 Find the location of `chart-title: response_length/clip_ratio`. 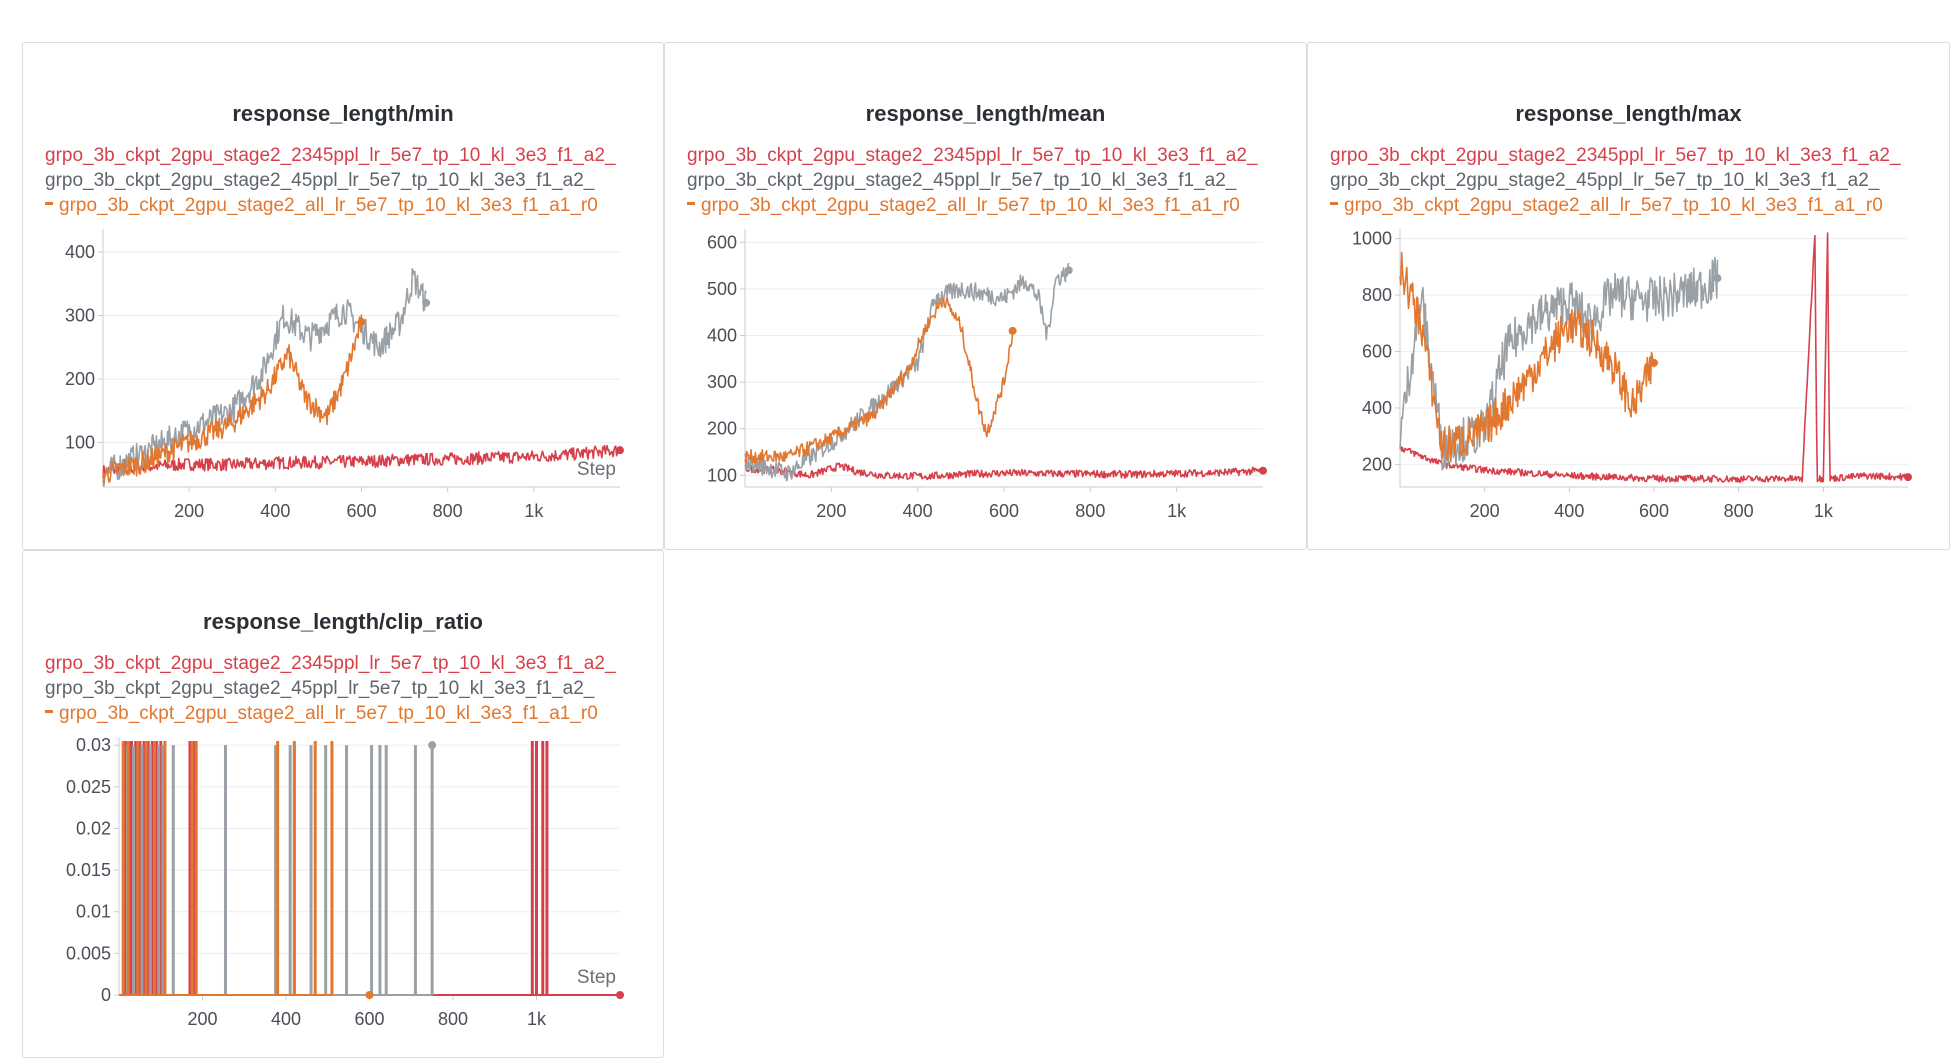

chart-title: response_length/clip_ratio is located at coordinates (343, 621).